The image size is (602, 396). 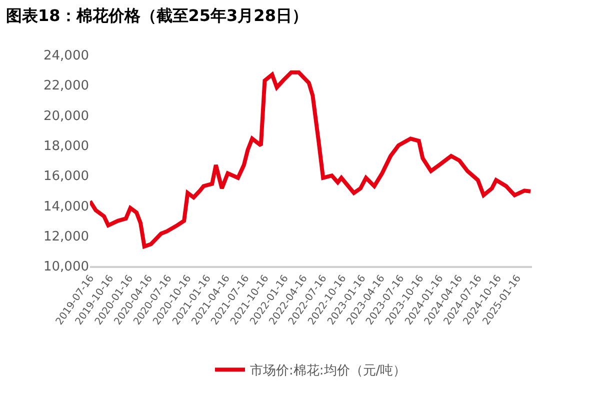 I want to click on legend-label: 市场价:棉花:均价（元/吨）, so click(x=328, y=371).